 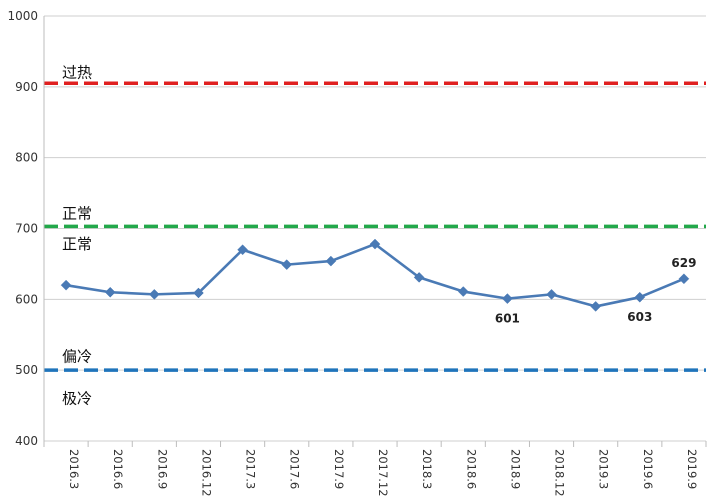 What do you see at coordinates (507, 319) in the screenshot?
I see `data-label: 601` at bounding box center [507, 319].